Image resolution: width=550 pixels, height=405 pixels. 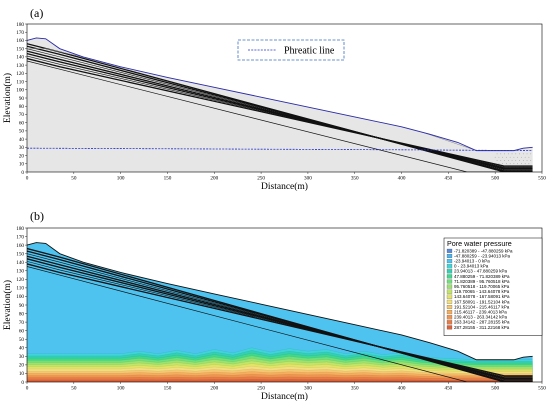 I want to click on x-tick-label: 50, so click(x=74, y=179).